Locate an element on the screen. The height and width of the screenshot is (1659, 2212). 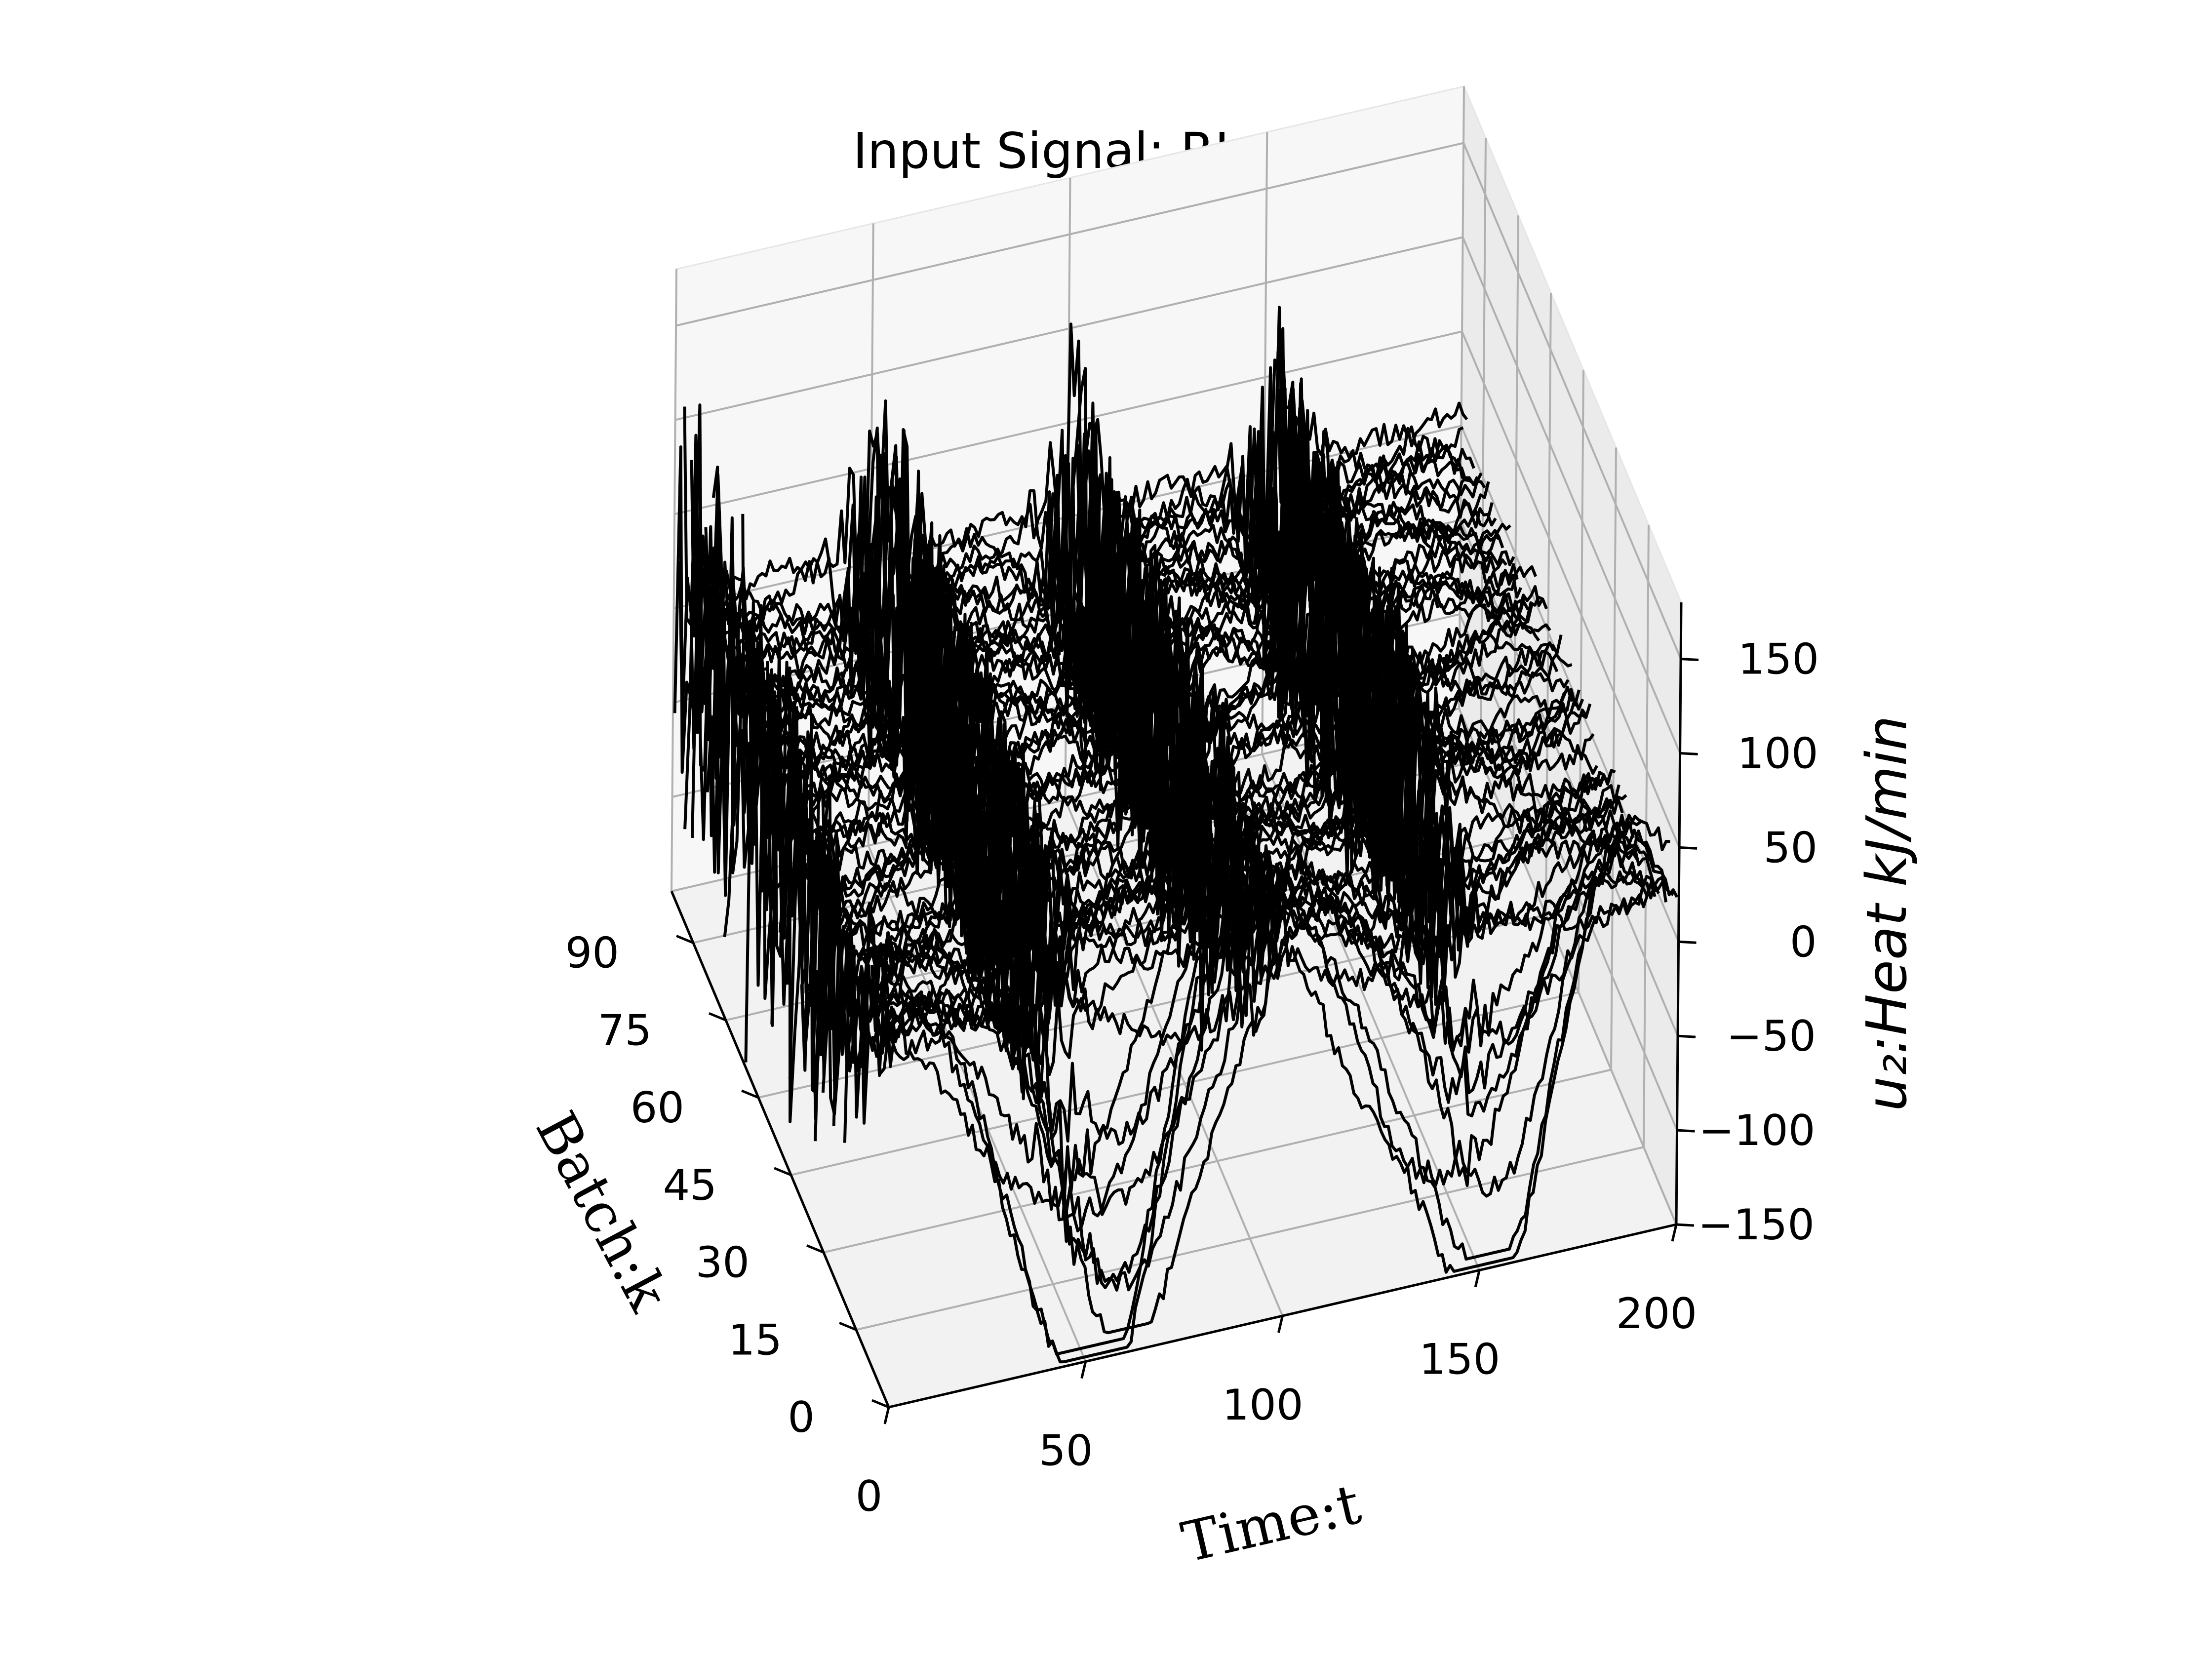
z-tick-label: 150 is located at coordinates (1779, 660).